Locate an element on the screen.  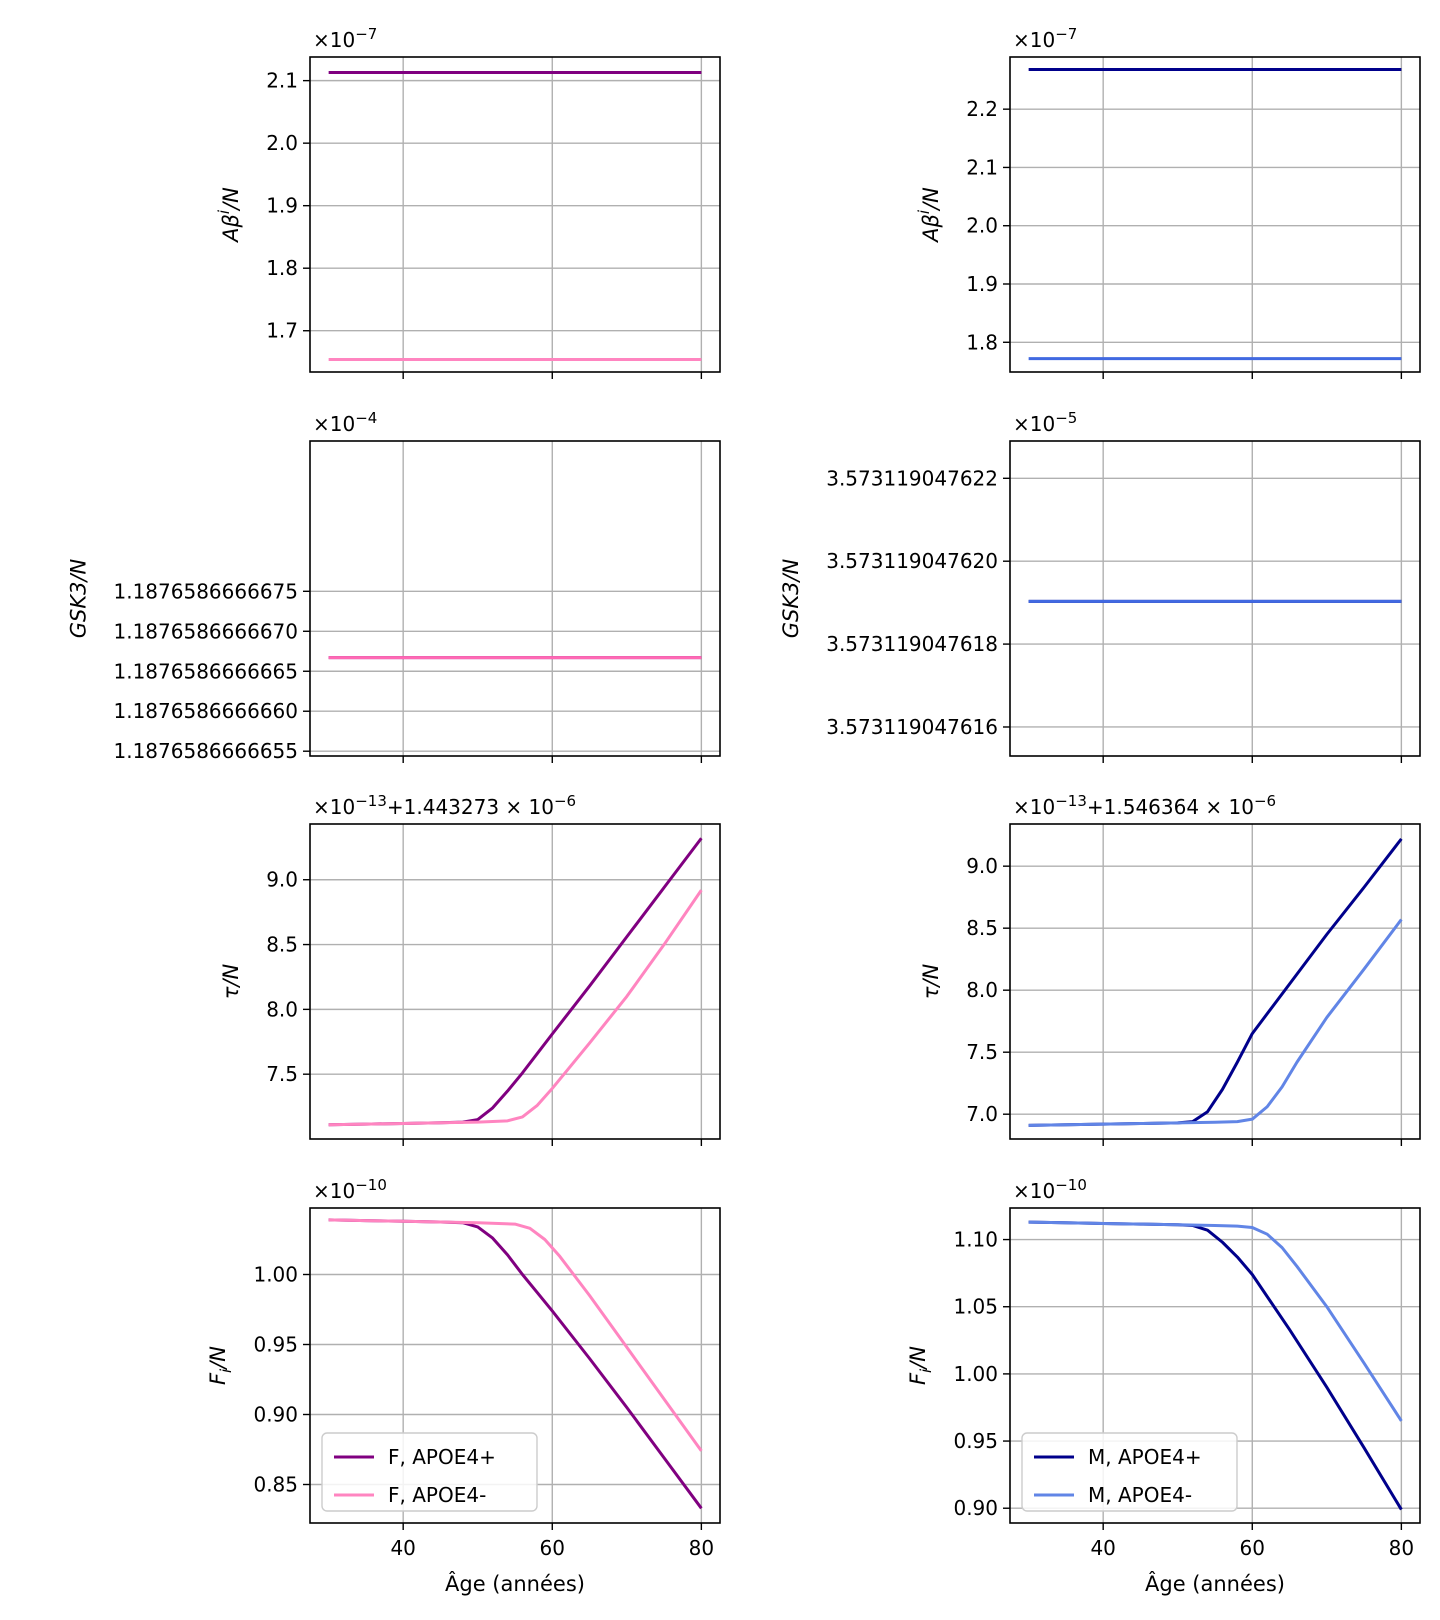
y-tick-label: 3.573119047618 is located at coordinates (912, 644).